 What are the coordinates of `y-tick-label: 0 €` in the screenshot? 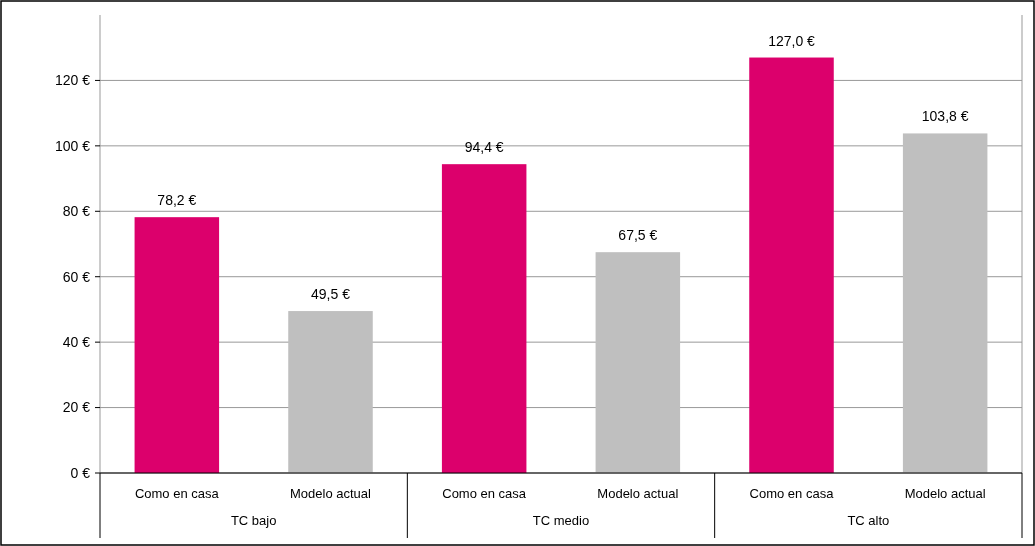 It's located at (80, 472).